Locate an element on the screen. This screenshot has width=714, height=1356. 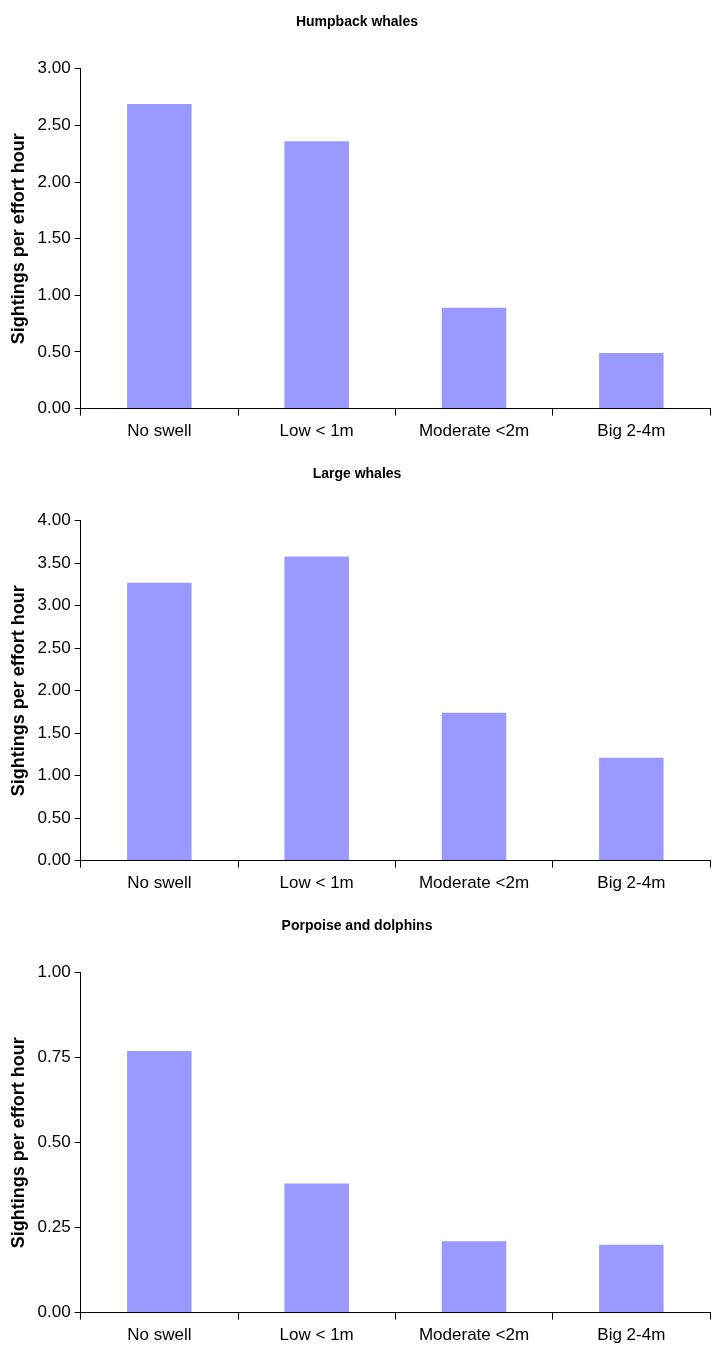
chart-title: Porpoise and dolphins is located at coordinates (357, 925).